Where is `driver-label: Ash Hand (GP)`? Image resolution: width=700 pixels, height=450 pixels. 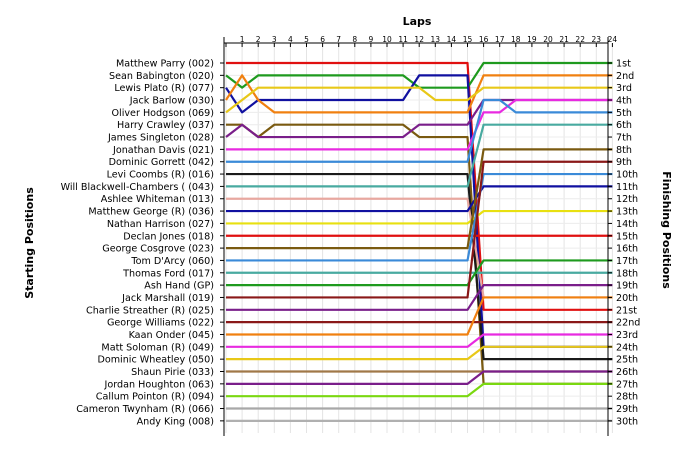 driver-label: Ash Hand (GP) is located at coordinates (179, 286).